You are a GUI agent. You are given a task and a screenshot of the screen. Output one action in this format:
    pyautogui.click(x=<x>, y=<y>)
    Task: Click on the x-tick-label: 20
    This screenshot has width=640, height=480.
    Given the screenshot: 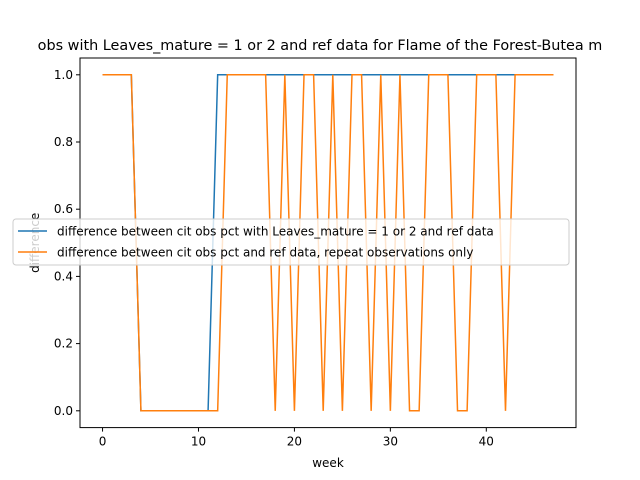 What is the action you would take?
    pyautogui.click(x=294, y=442)
    